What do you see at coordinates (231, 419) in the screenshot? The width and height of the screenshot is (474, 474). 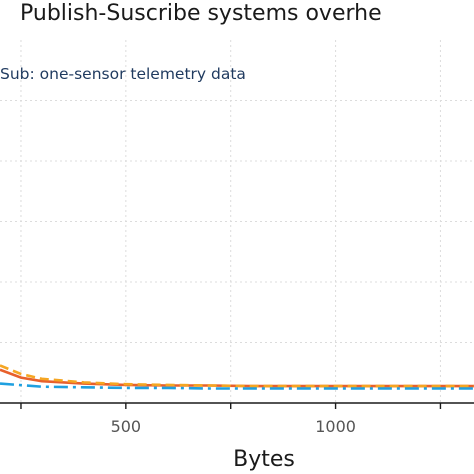 I see `x-axis-ticks: 500 1000` at bounding box center [231, 419].